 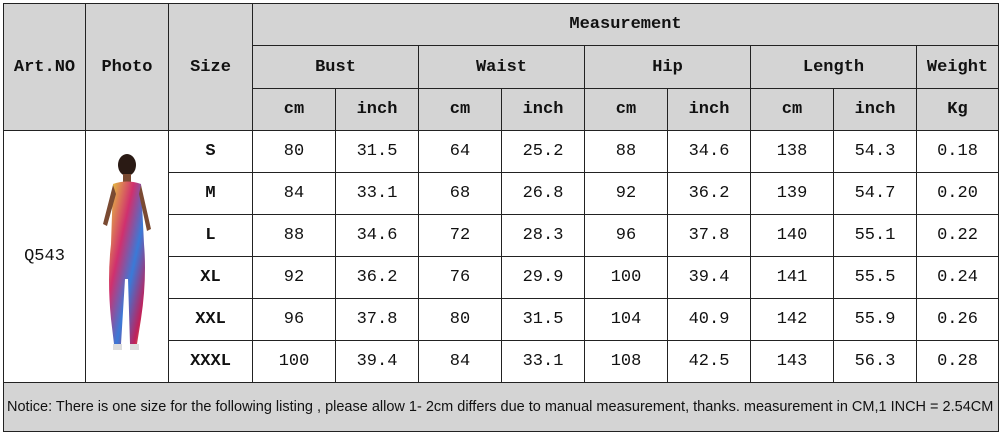 I want to click on photo, so click(x=127, y=256).